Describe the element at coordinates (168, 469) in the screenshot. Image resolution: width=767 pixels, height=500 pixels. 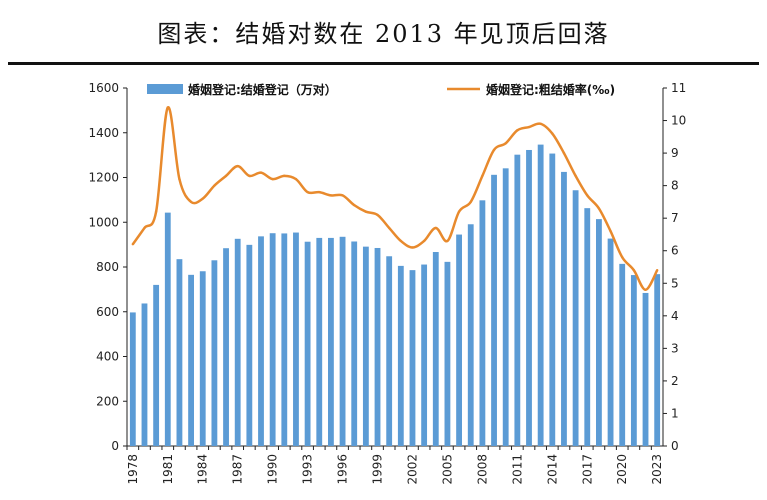
I see `x-tick-label: 1981` at that location.